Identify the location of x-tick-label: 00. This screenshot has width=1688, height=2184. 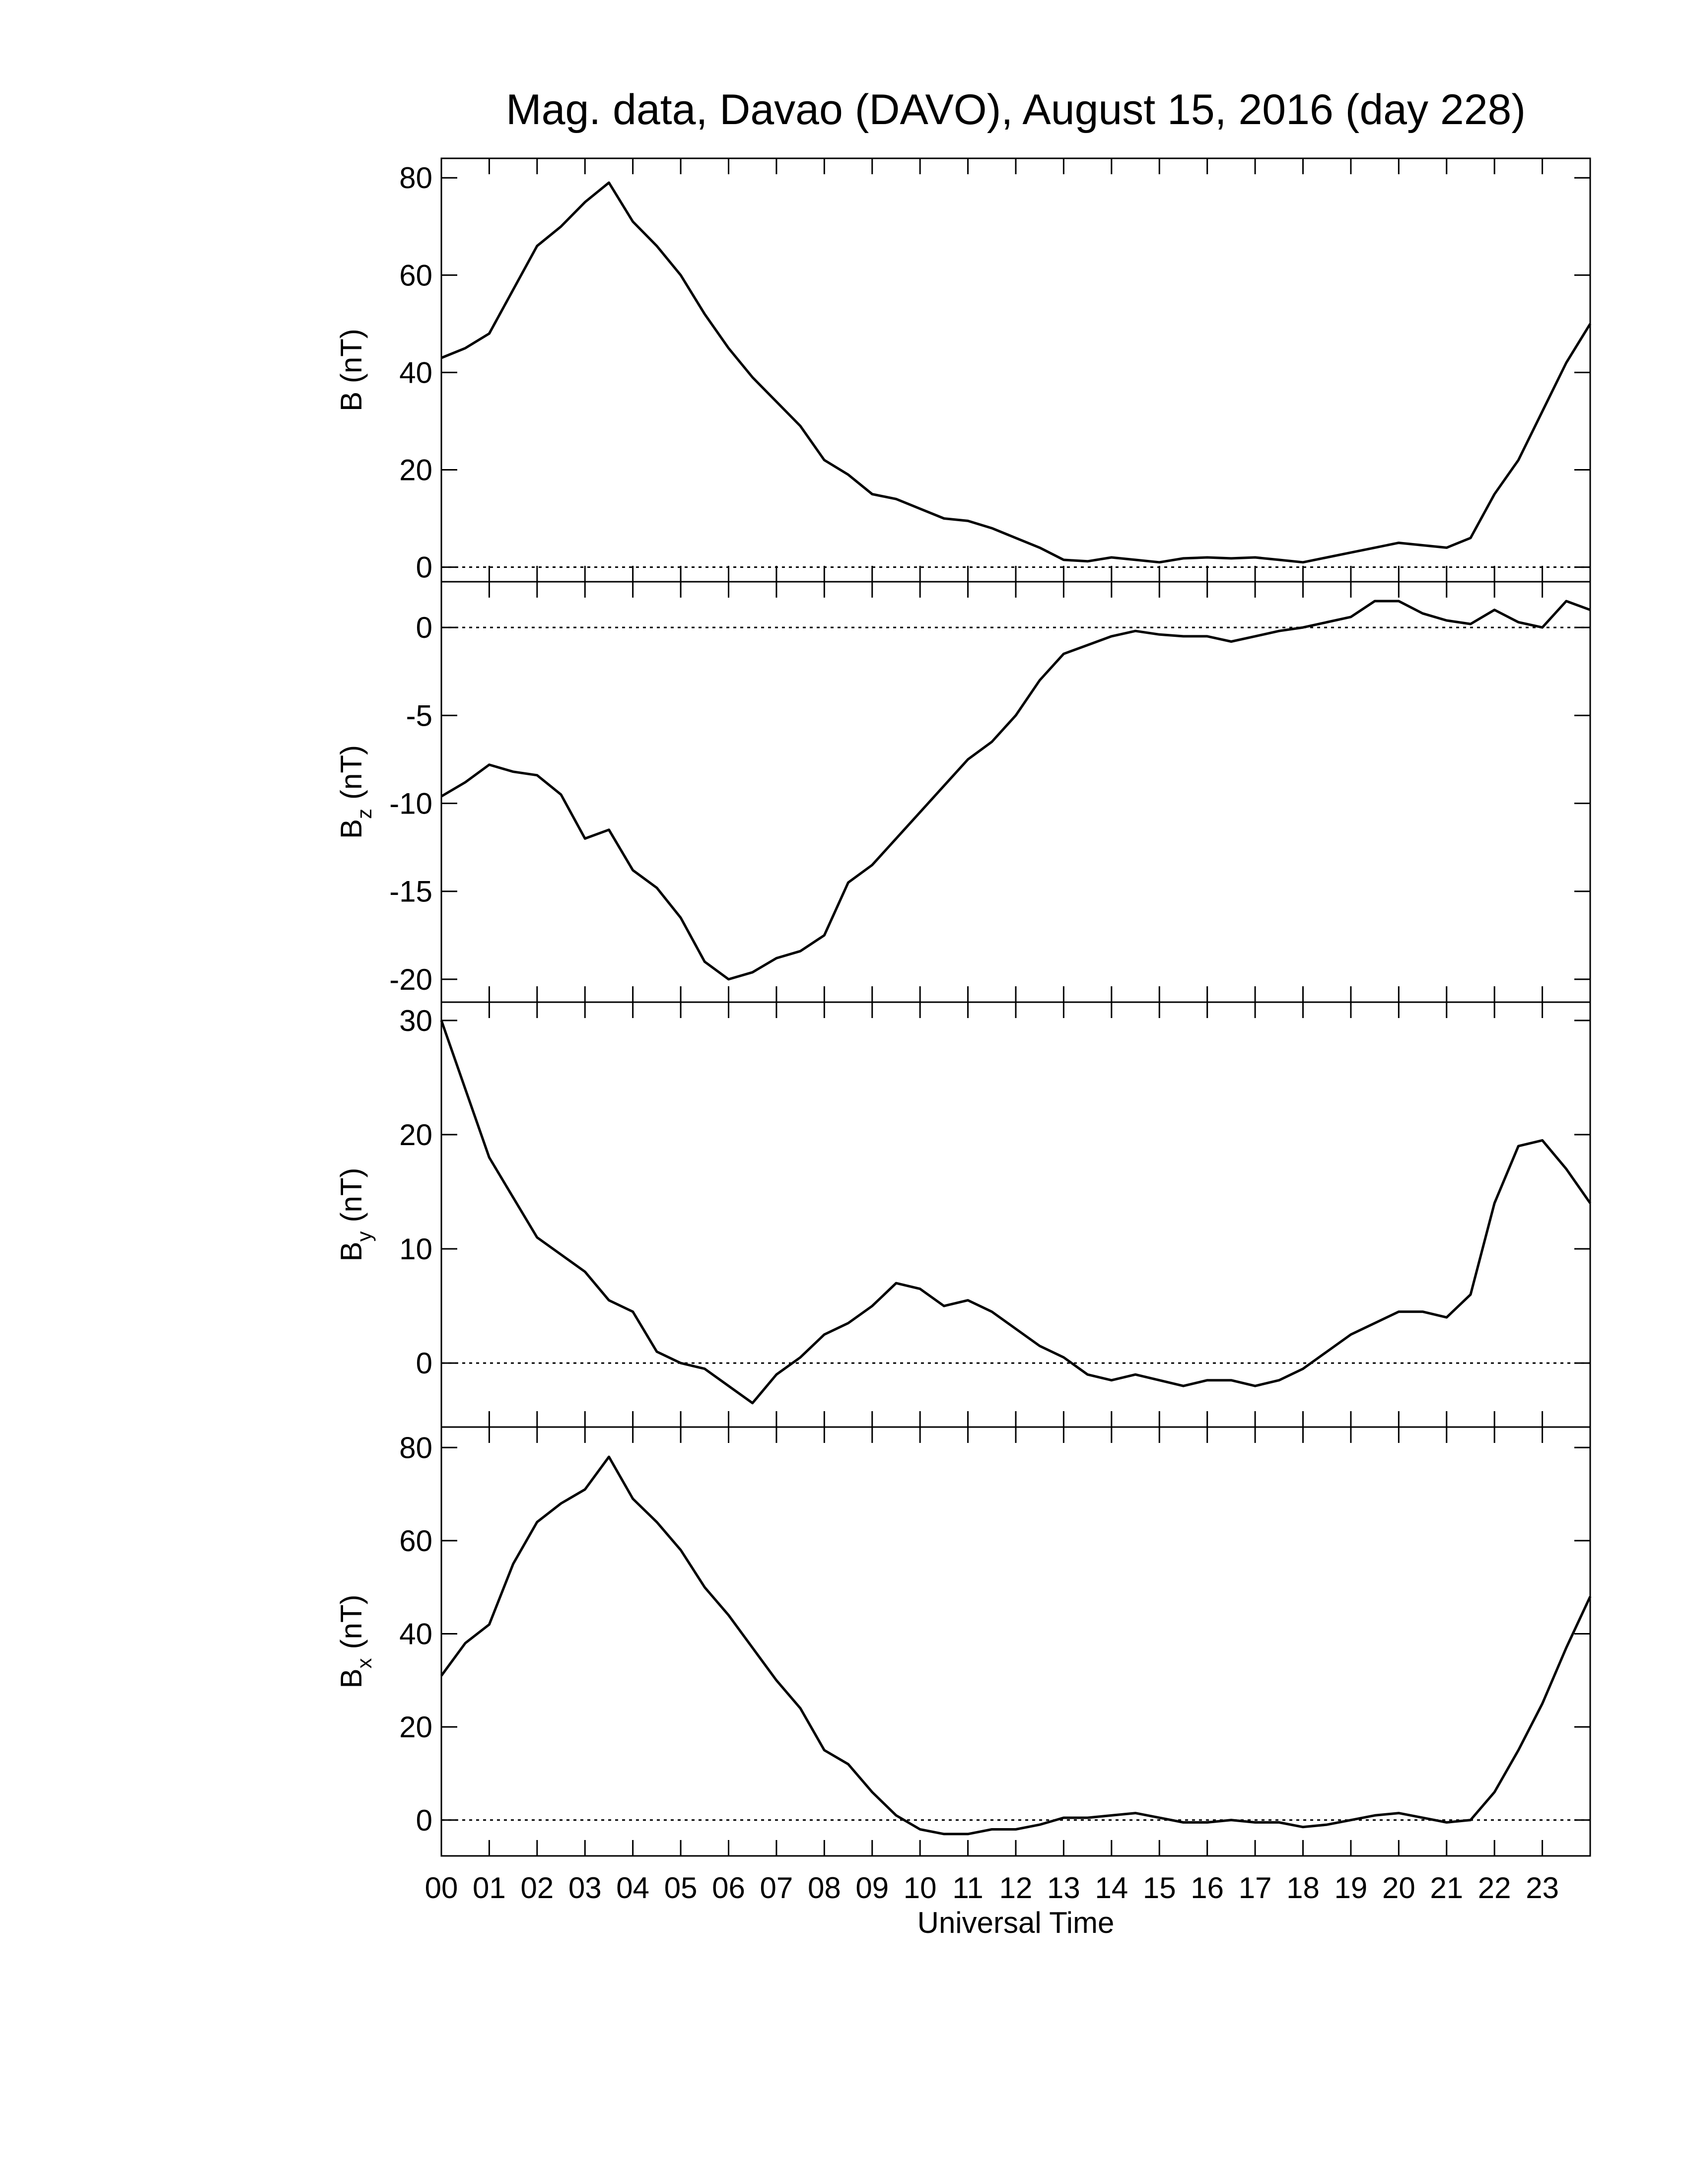
(441, 1888).